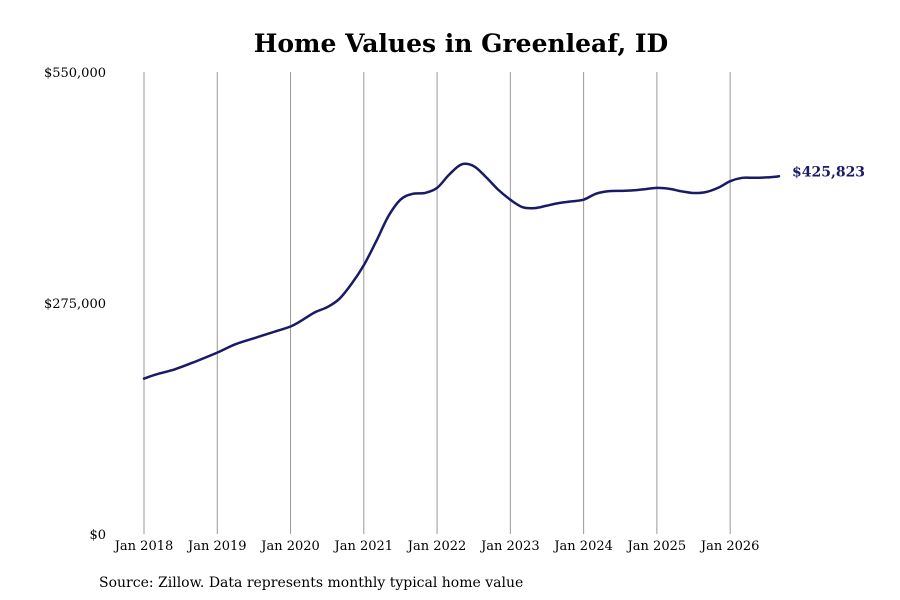 The width and height of the screenshot is (900, 600). I want to click on x-tick-label: Jan 2025, so click(656, 546).